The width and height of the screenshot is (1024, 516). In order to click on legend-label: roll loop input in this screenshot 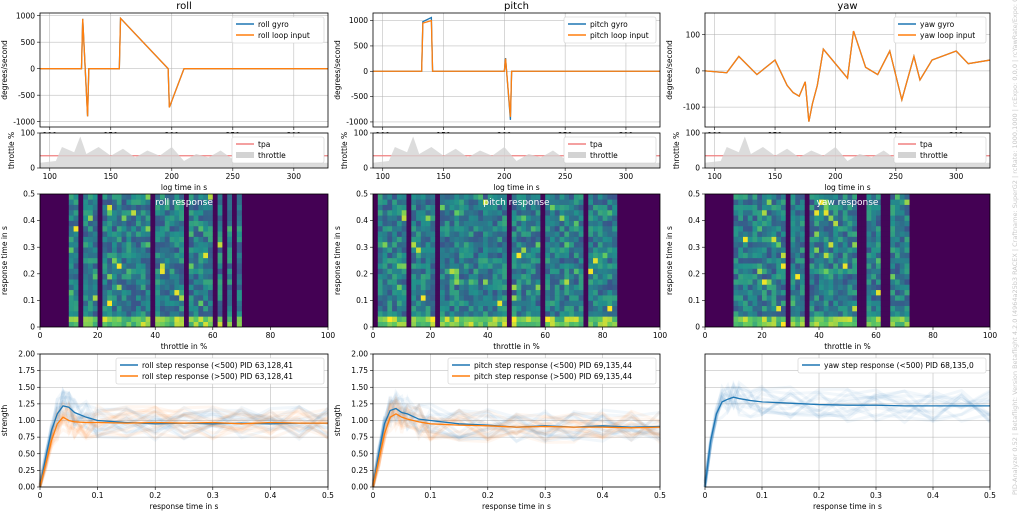, I will do `click(284, 35)`.